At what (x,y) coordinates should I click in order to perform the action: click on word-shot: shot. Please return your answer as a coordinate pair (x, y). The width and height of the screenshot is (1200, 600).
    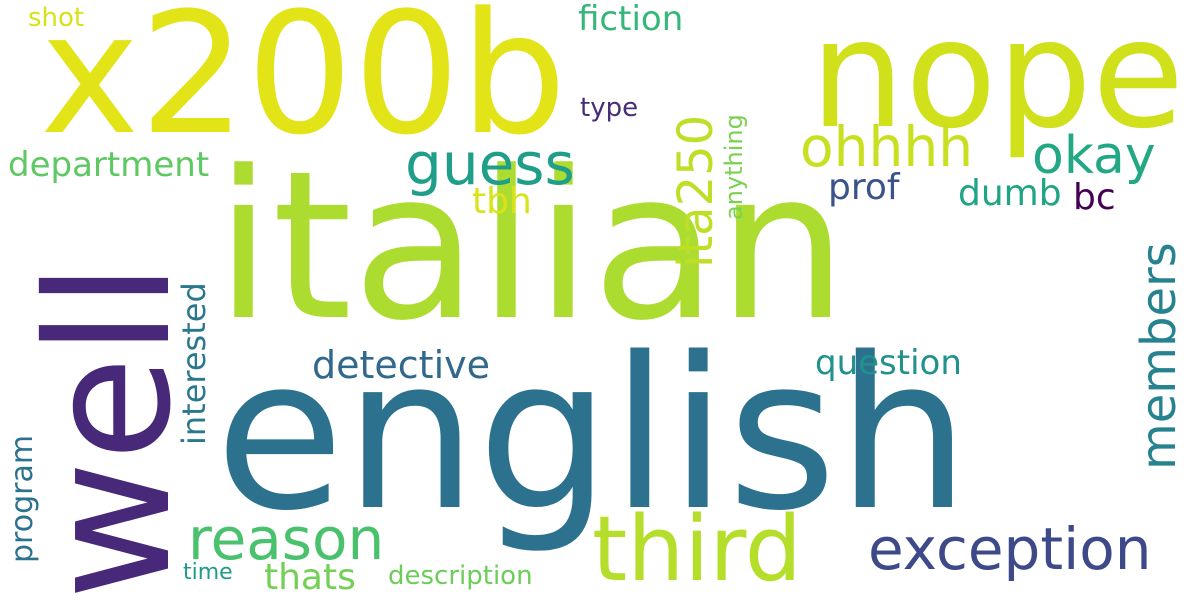
    Looking at the image, I should click on (56, 18).